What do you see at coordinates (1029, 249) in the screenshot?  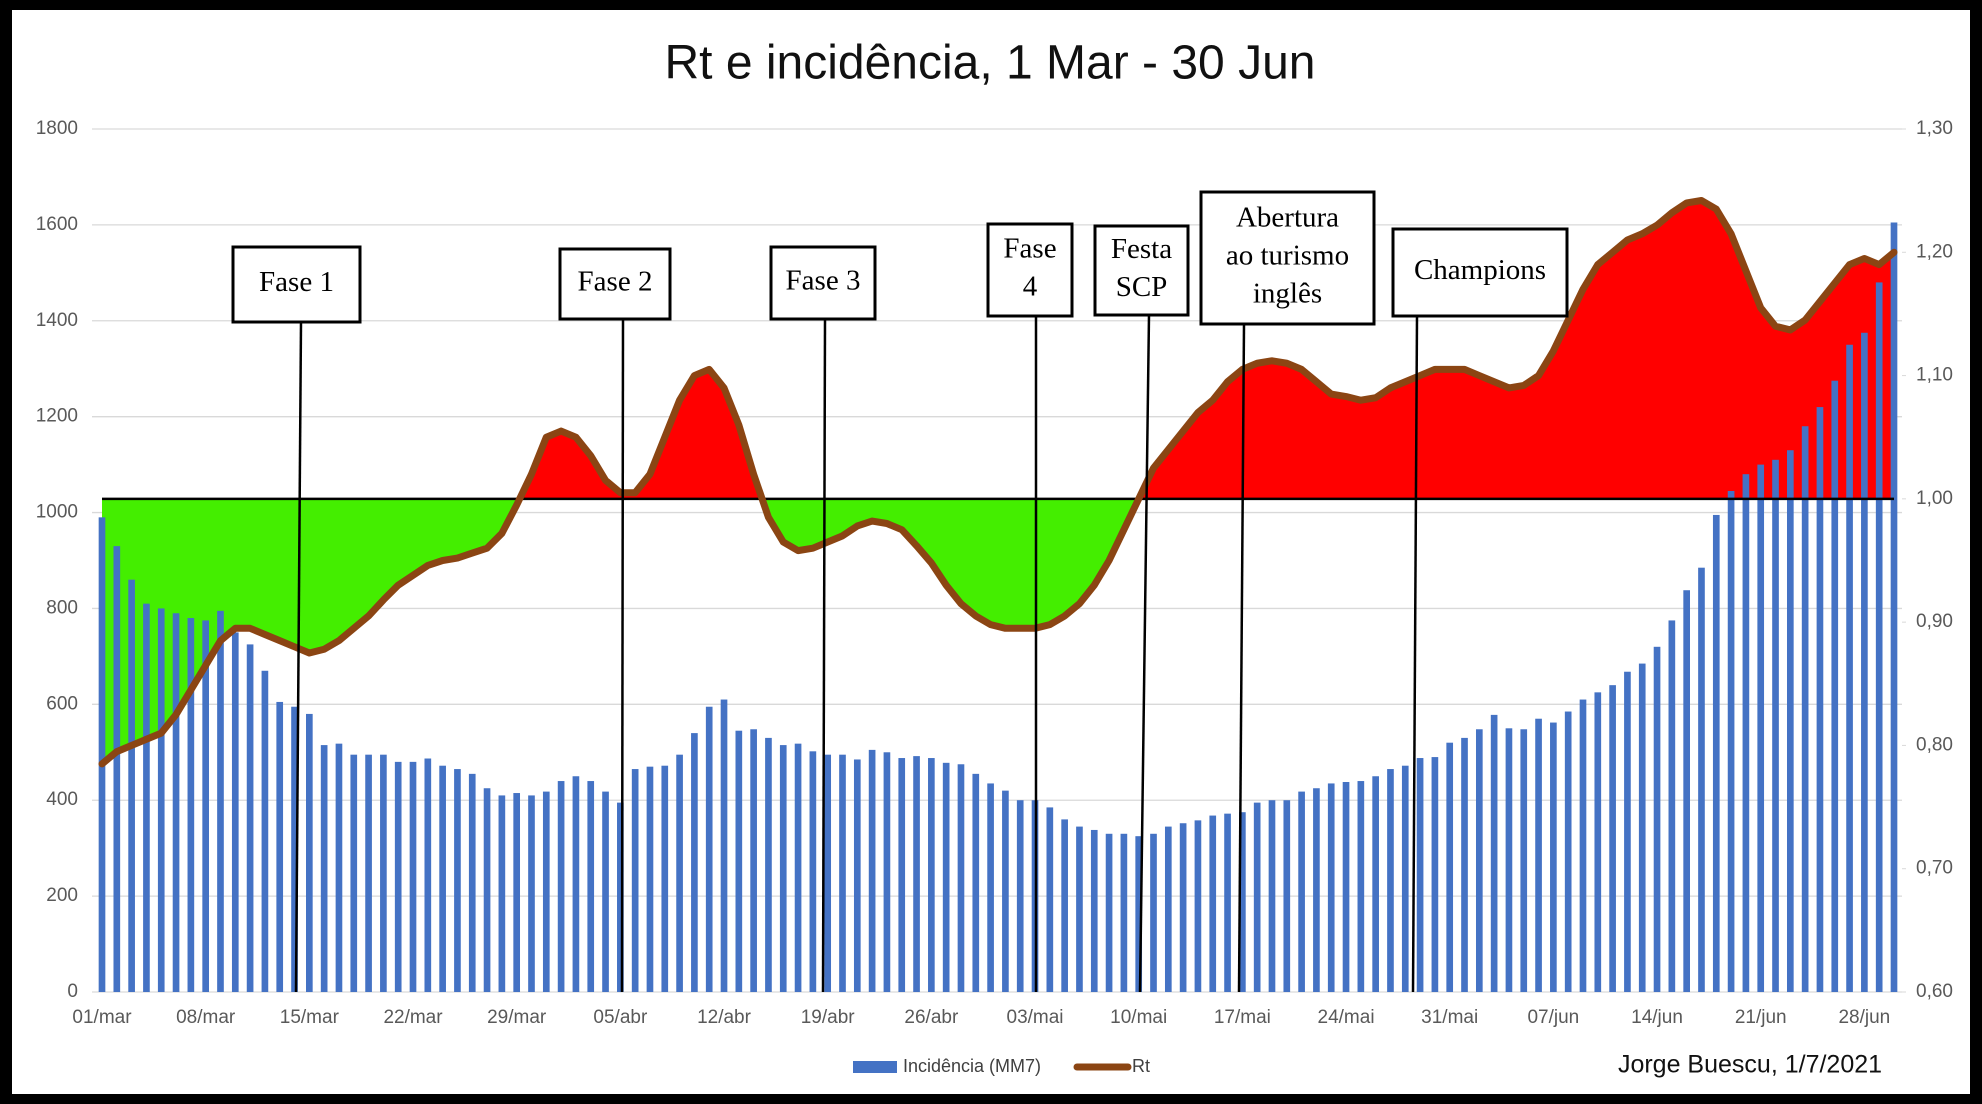 I see `annotation-text: Fase` at bounding box center [1029, 249].